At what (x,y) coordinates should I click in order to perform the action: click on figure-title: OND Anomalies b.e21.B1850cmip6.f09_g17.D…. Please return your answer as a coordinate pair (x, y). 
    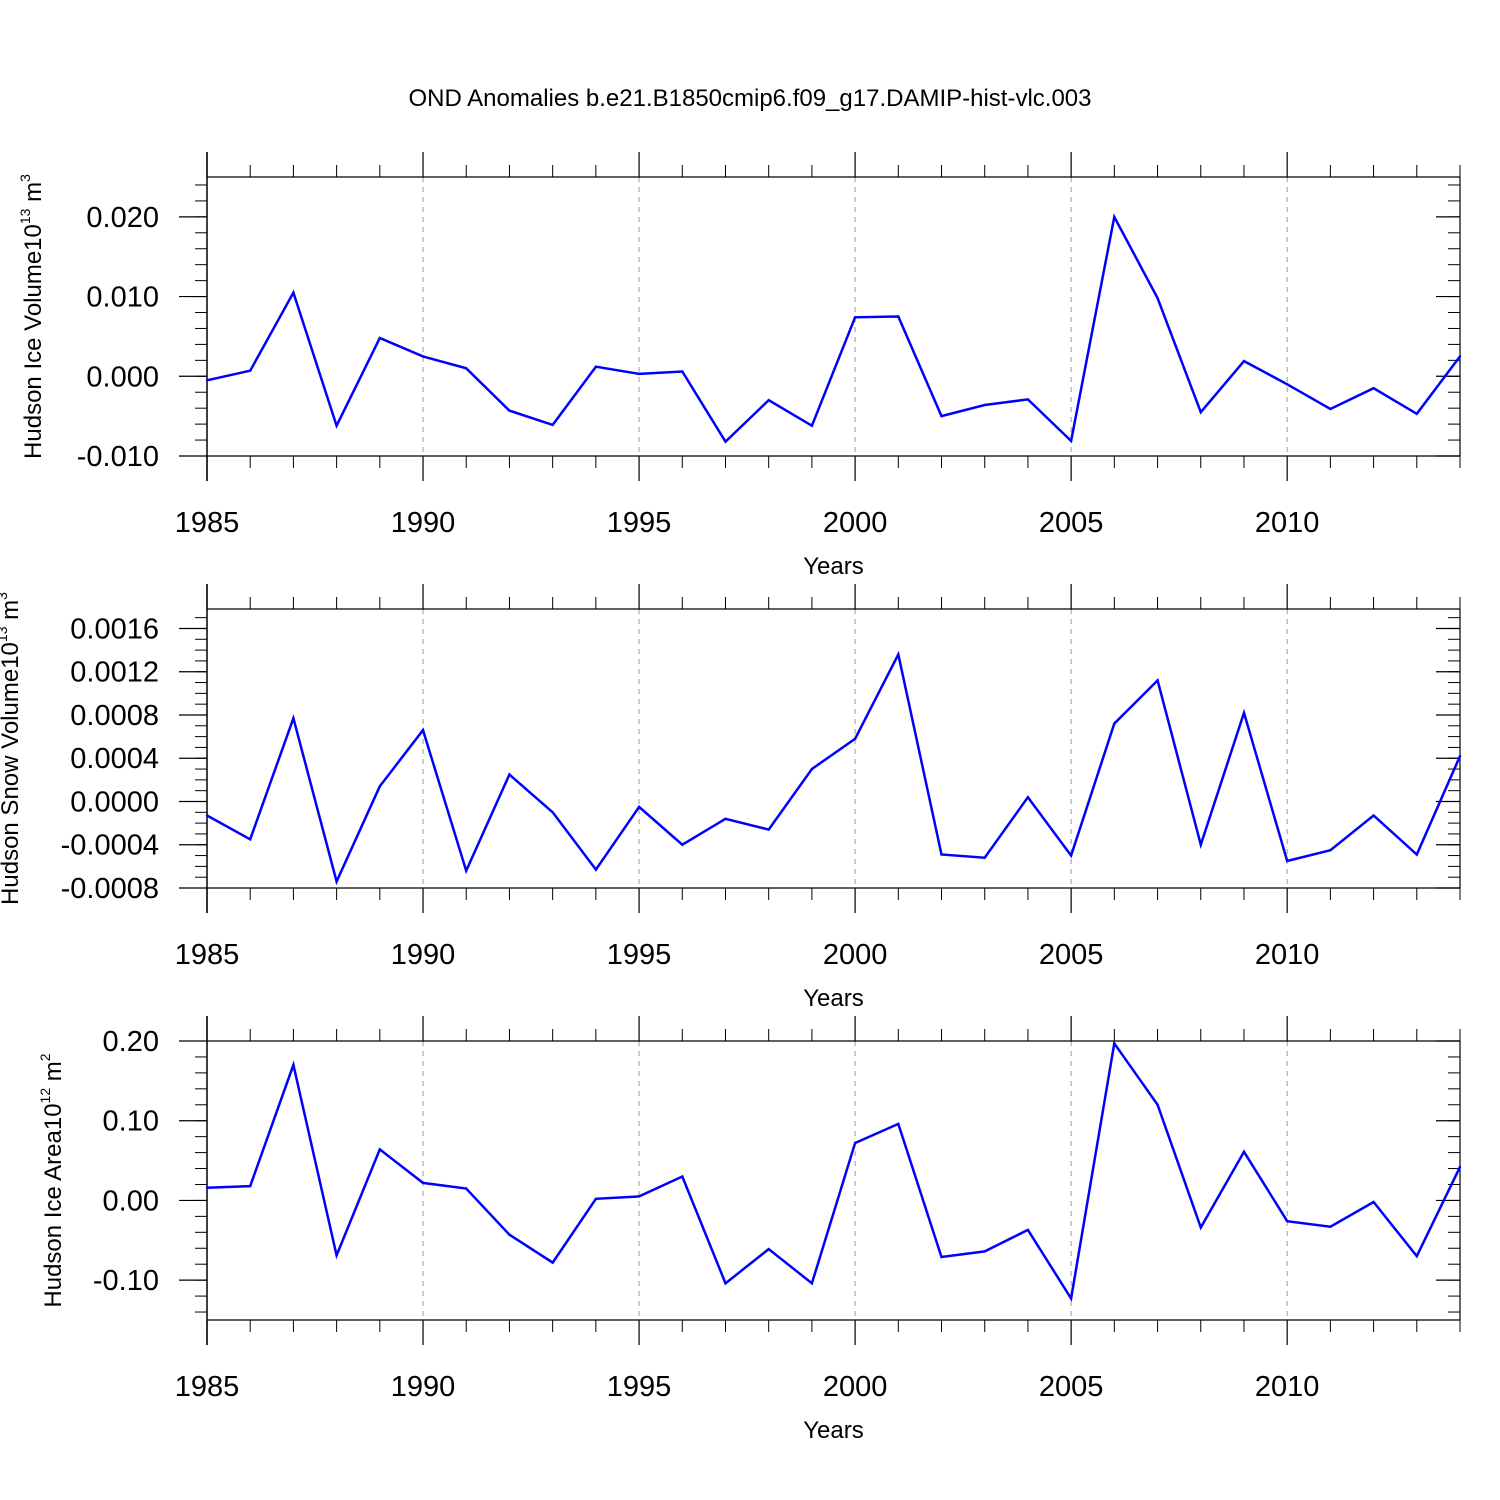
    Looking at the image, I should click on (749, 98).